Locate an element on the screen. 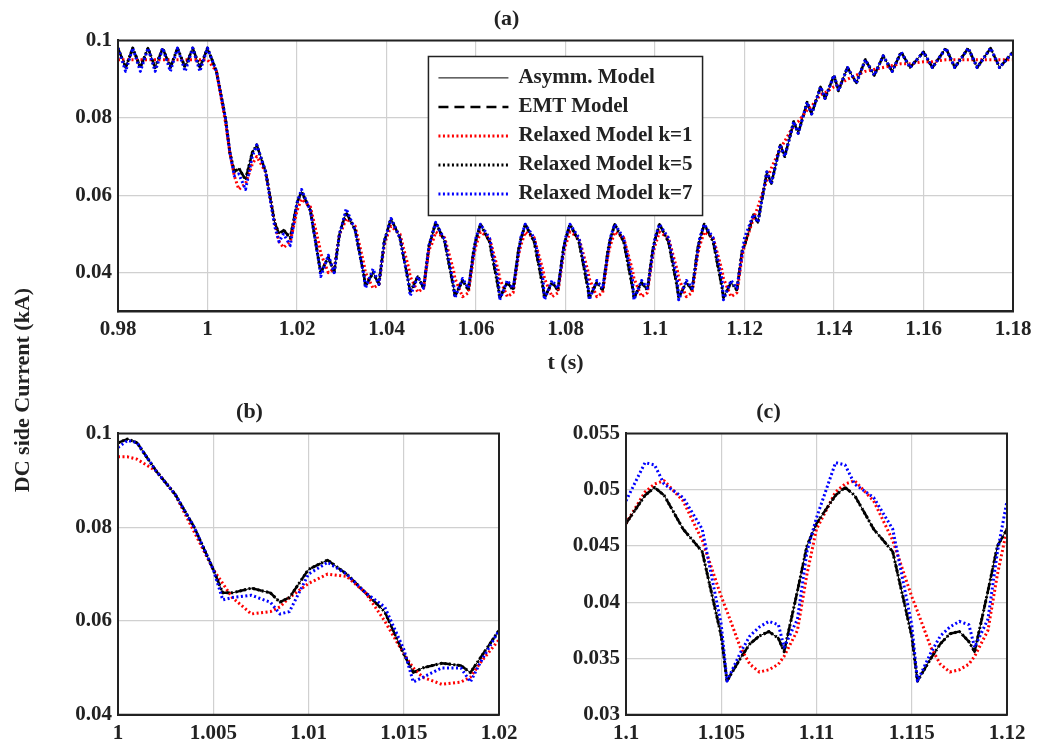 The width and height of the screenshot is (1042, 756). x-tick-label: 1.14 is located at coordinates (834, 328).